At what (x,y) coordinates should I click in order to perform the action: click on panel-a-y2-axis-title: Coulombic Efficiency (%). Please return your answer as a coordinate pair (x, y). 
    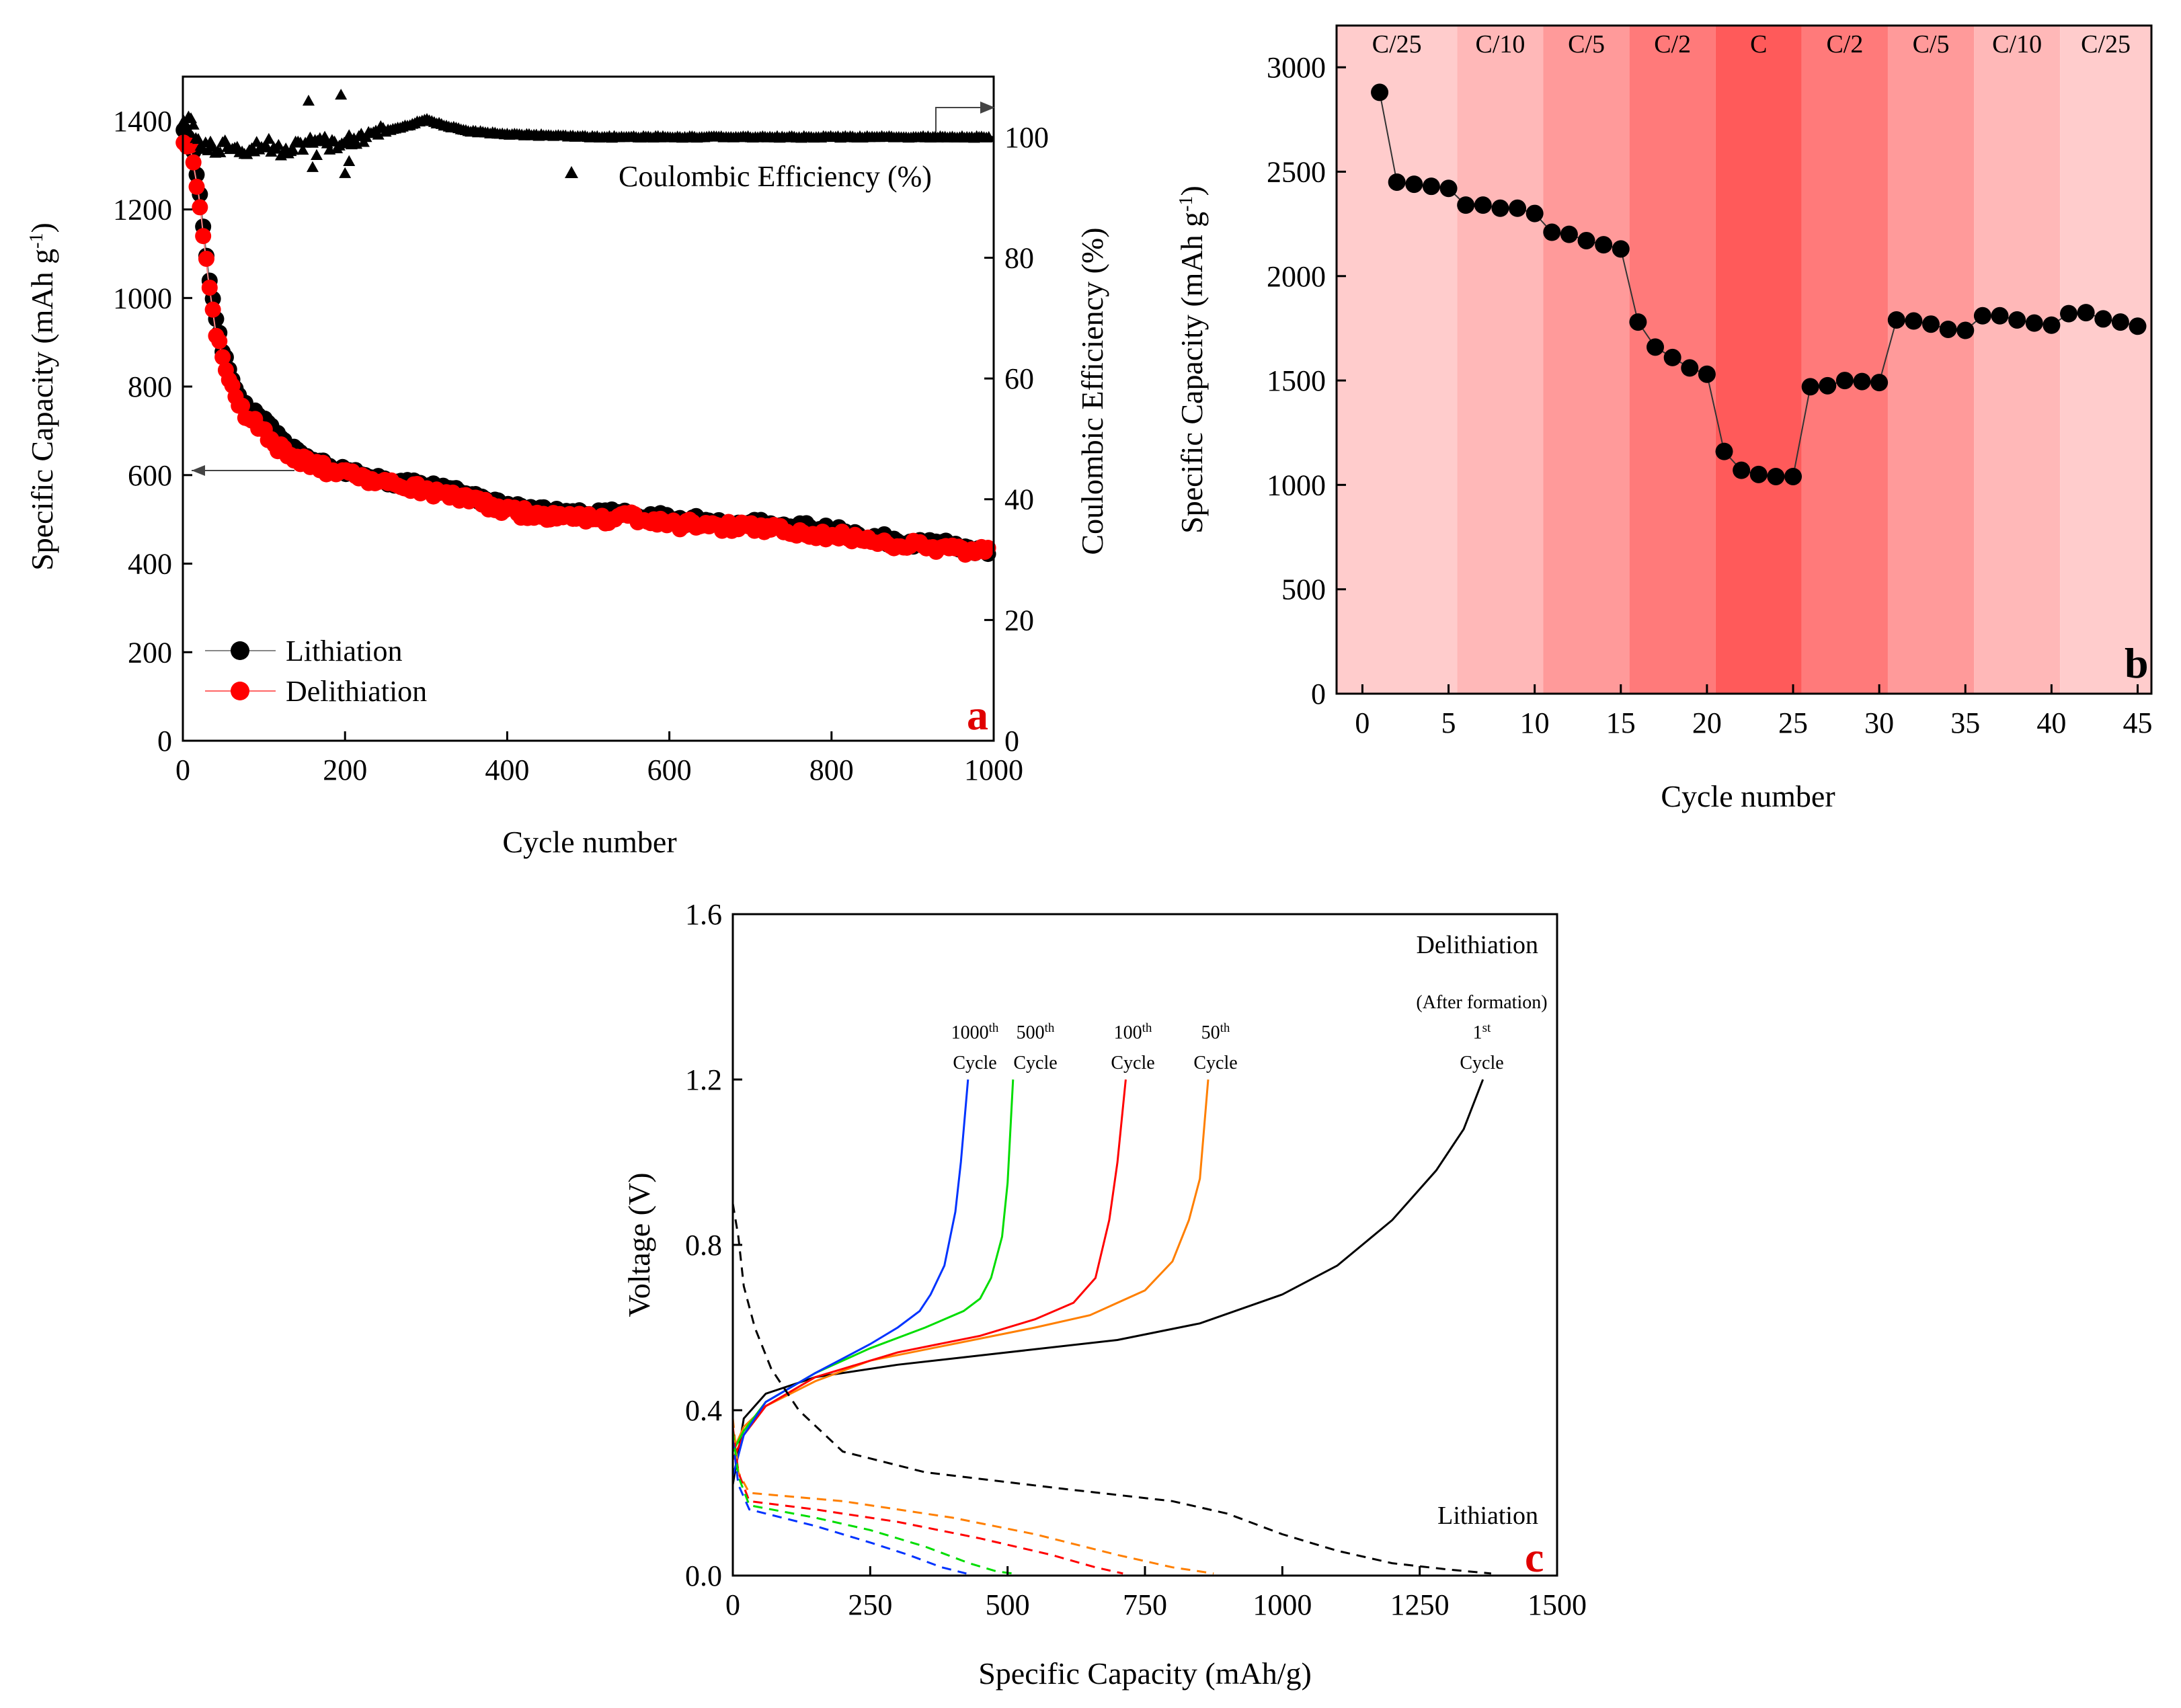
    Looking at the image, I should click on (1092, 391).